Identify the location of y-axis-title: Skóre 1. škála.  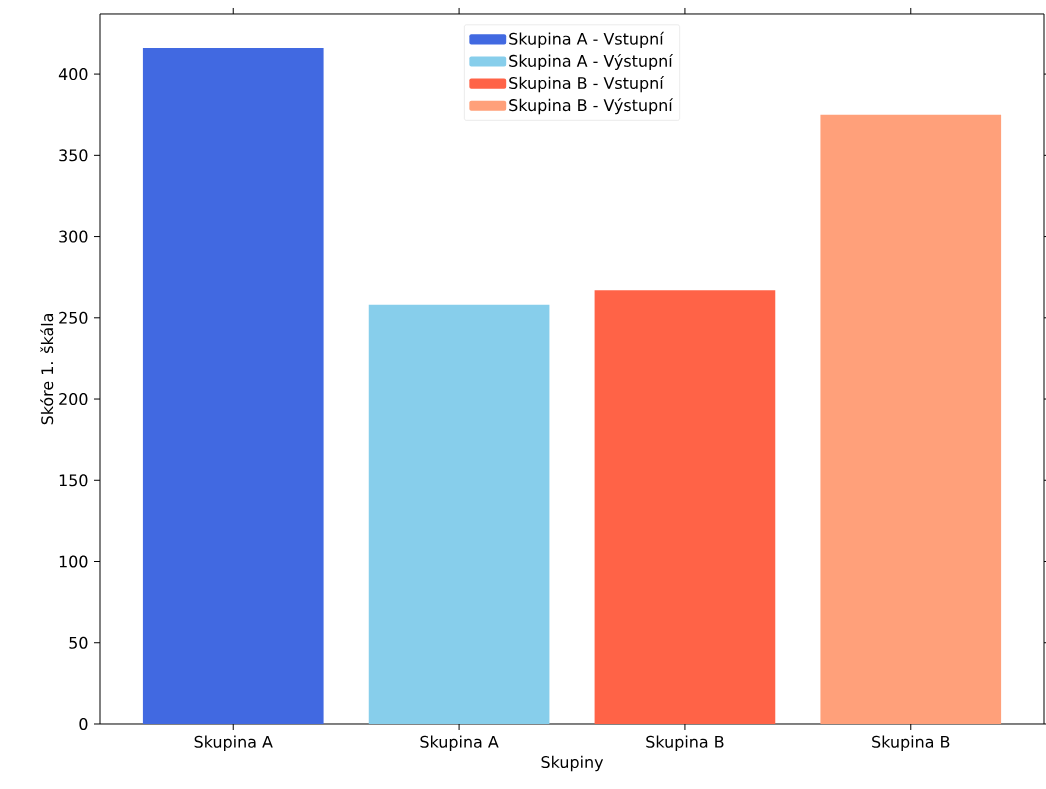
(47, 369).